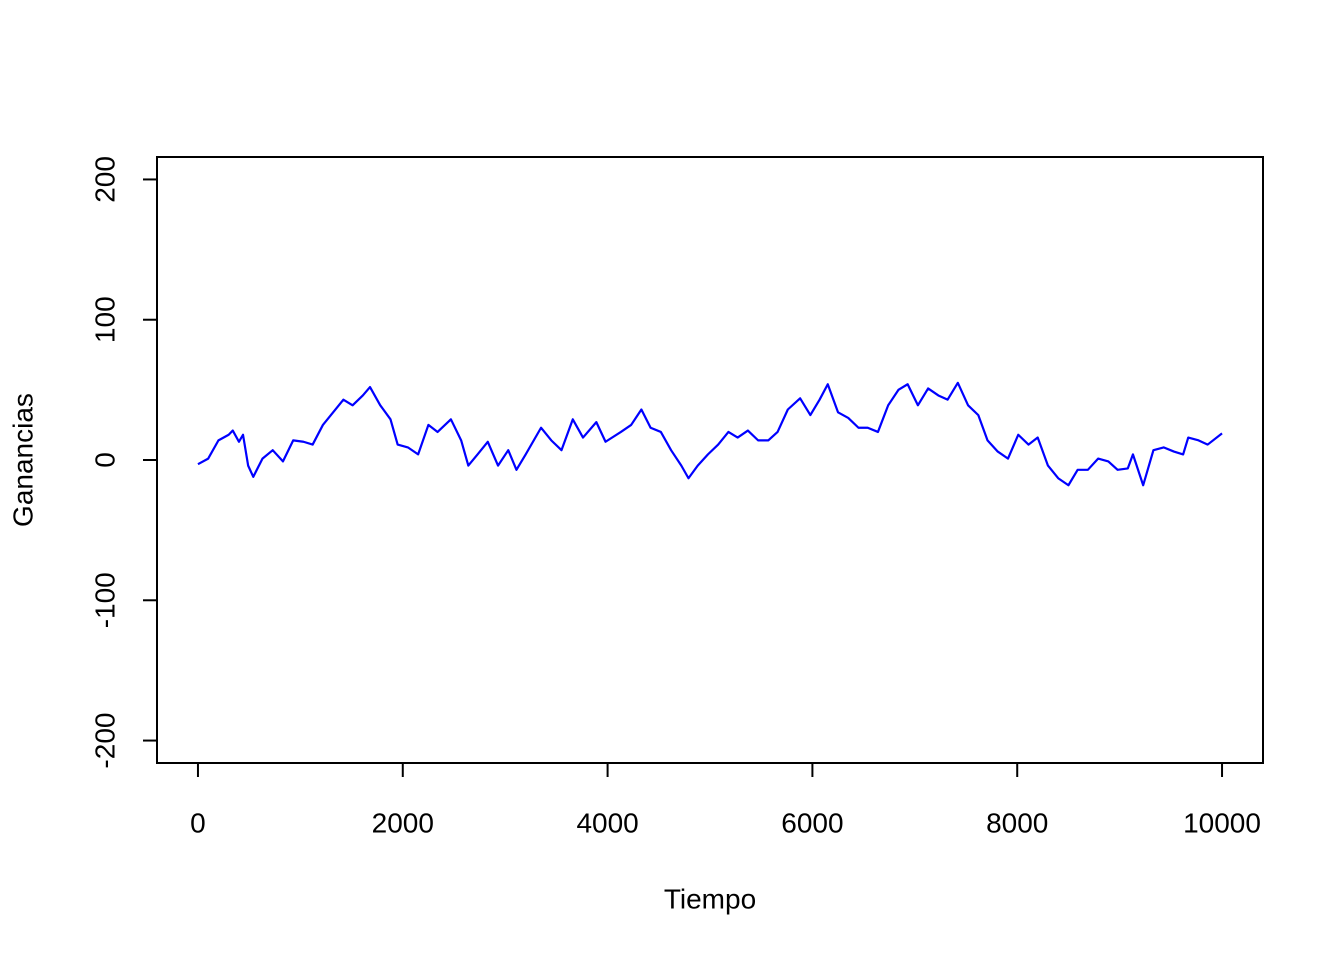  Describe the element at coordinates (104, 741) in the screenshot. I see `y-tick-label: -200` at that location.